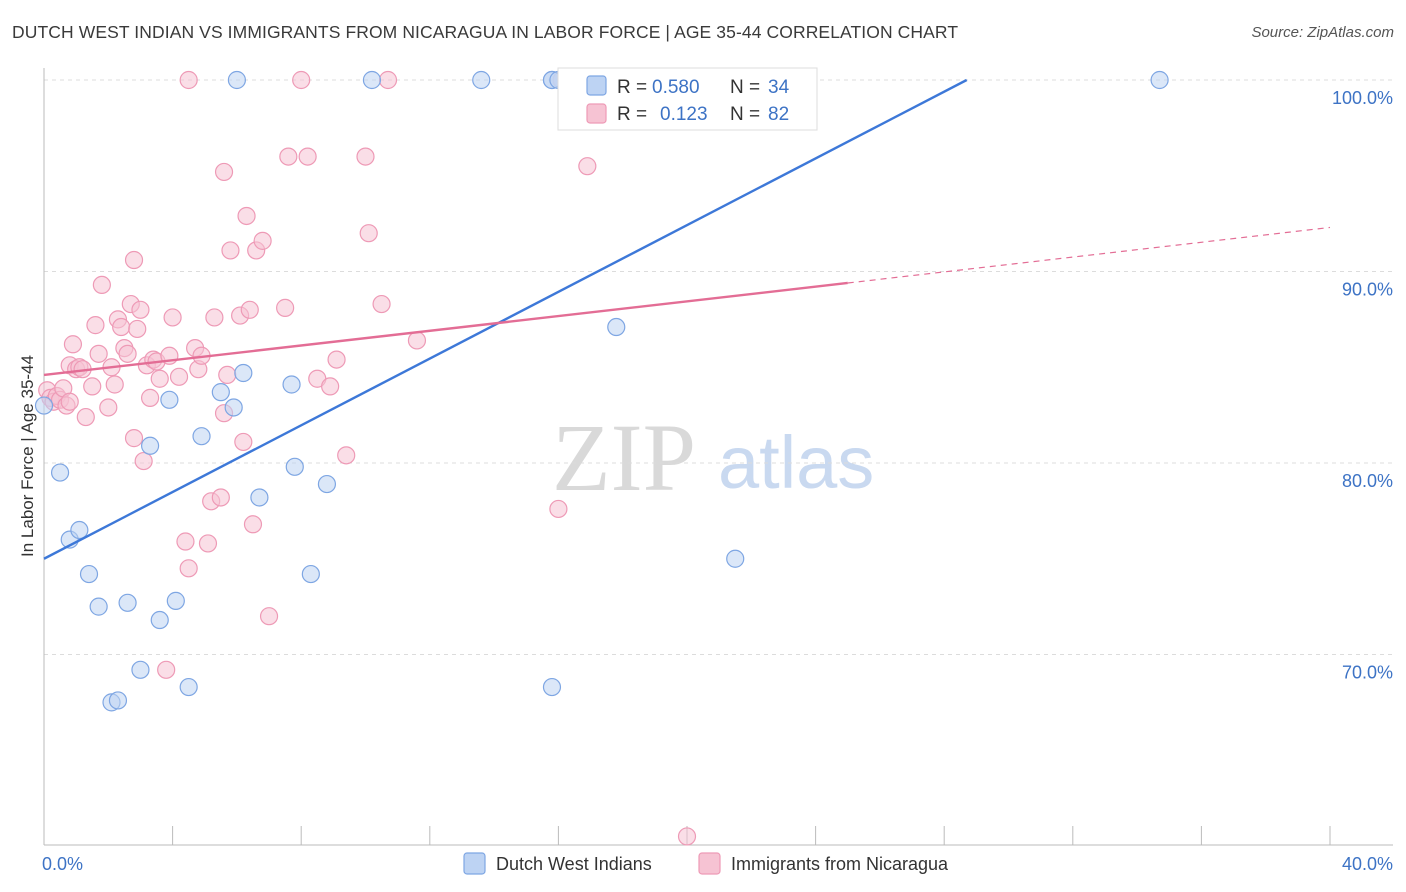 Image resolution: width=1406 pixels, height=892 pixels. What do you see at coordinates (632, 114) in the screenshot?
I see `stats-r-label-pink: R =` at bounding box center [632, 114].